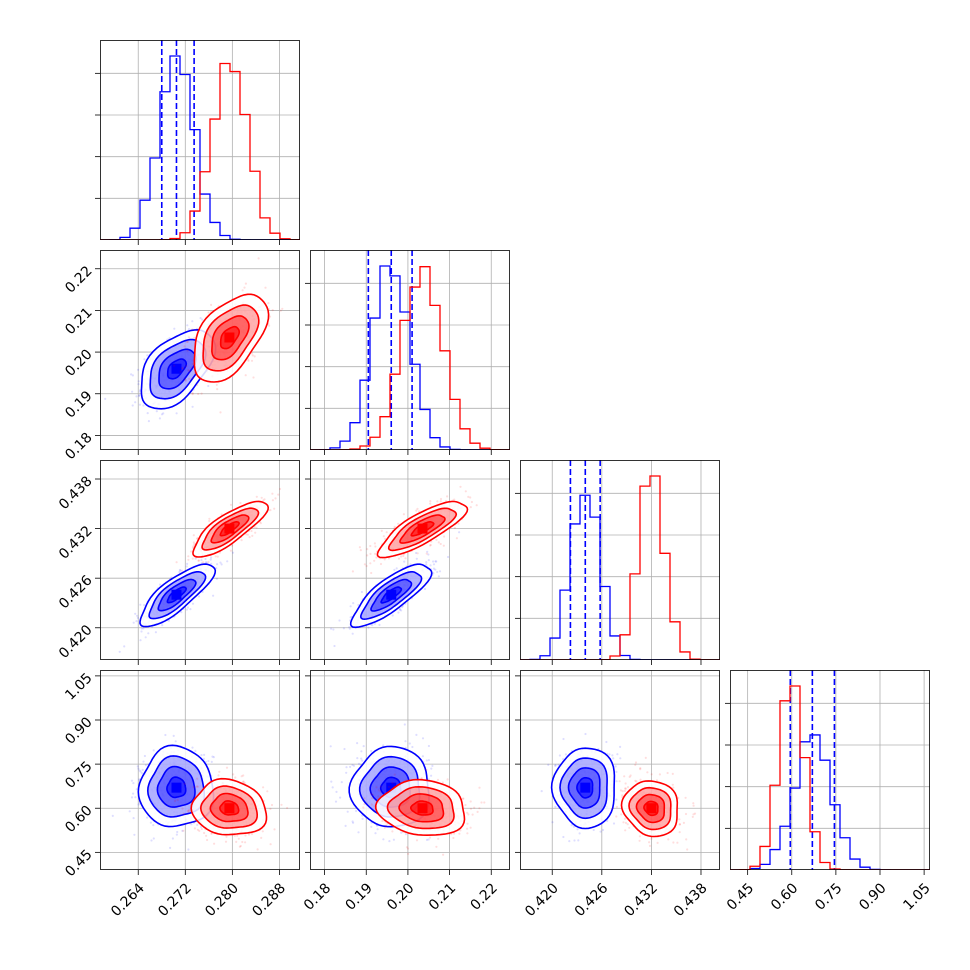 Image resolution: width=970 pixels, height=970 pixels. What do you see at coordinates (175, 900) in the screenshot?
I see `x-tick-label: 0.272` at bounding box center [175, 900].